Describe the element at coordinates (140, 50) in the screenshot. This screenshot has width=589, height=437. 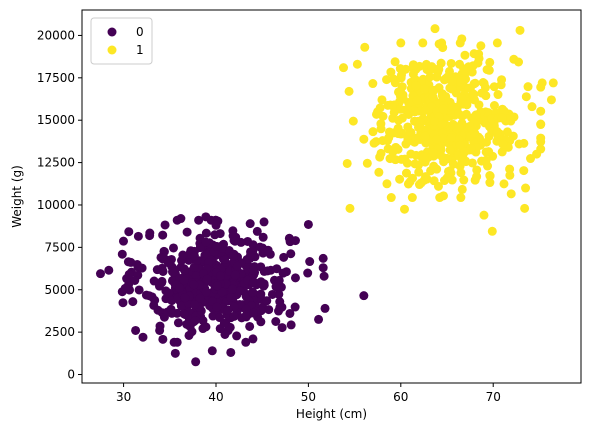
I see `legend-label-1: 1` at that location.